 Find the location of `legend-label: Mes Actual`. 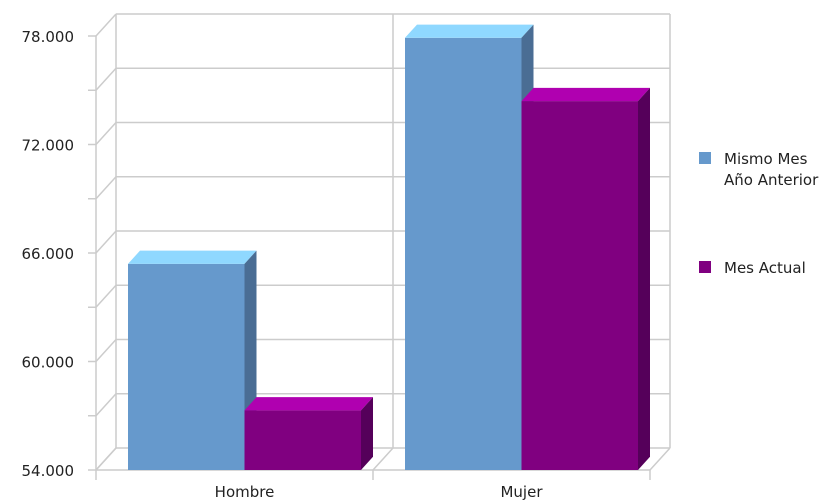

legend-label: Mes Actual is located at coordinates (765, 268).